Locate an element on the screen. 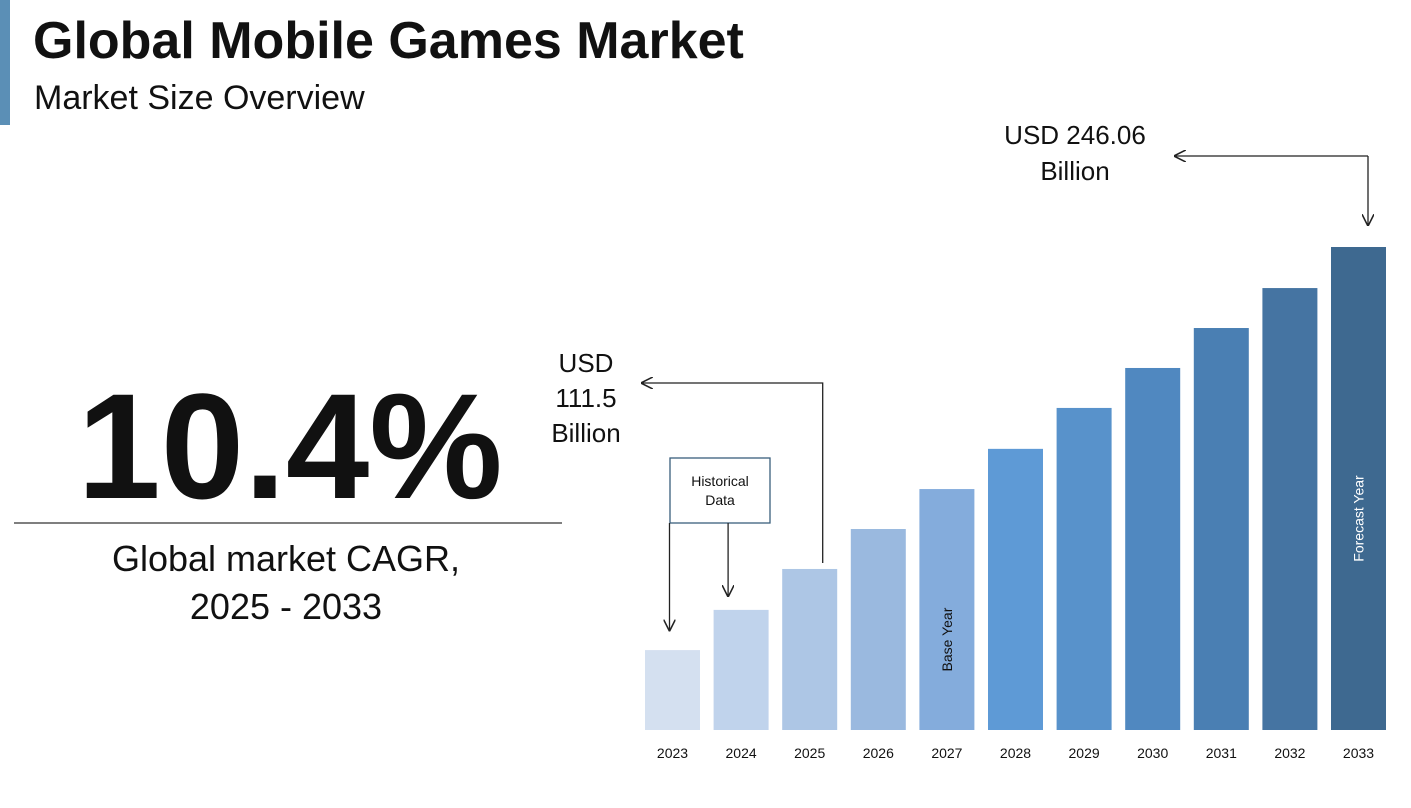 The width and height of the screenshot is (1411, 808). annotation: 111.5 is located at coordinates (585, 398).